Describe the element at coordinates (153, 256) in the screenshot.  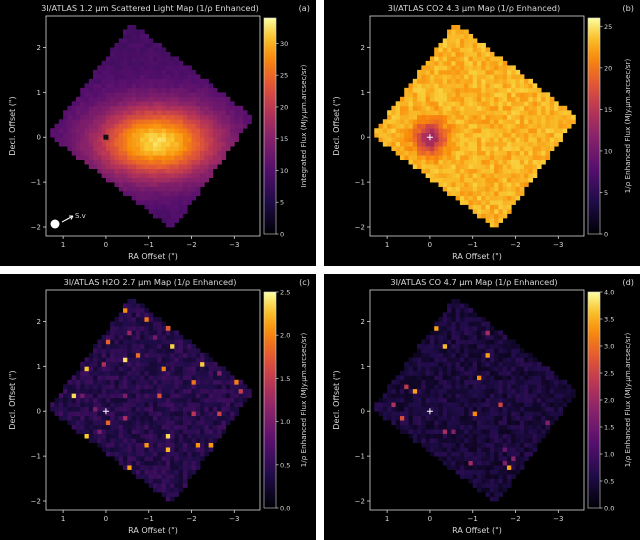
I see `x-axis-label: RA Offset (")` at that location.